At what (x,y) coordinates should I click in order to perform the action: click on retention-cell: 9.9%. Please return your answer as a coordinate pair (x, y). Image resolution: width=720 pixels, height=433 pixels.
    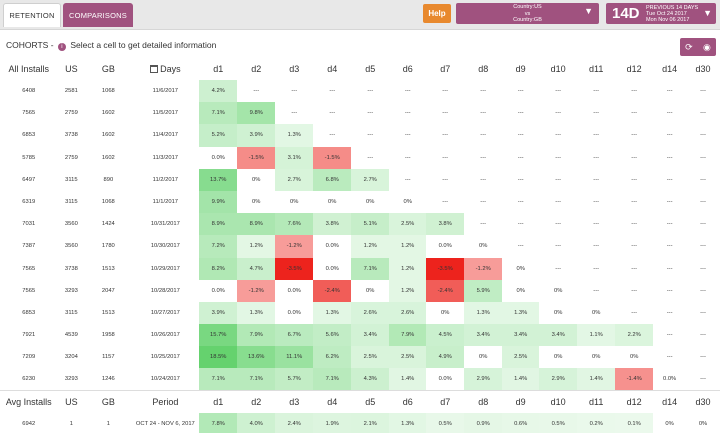
    Looking at the image, I should click on (218, 202).